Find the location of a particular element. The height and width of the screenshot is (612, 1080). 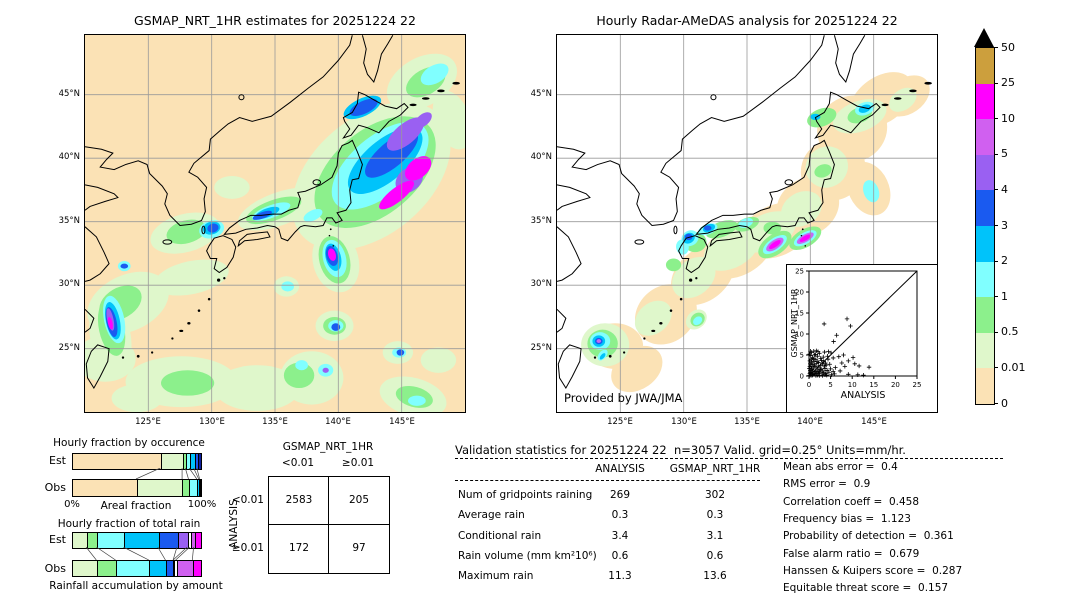

svg-text: 10 is located at coordinates (852, 385).